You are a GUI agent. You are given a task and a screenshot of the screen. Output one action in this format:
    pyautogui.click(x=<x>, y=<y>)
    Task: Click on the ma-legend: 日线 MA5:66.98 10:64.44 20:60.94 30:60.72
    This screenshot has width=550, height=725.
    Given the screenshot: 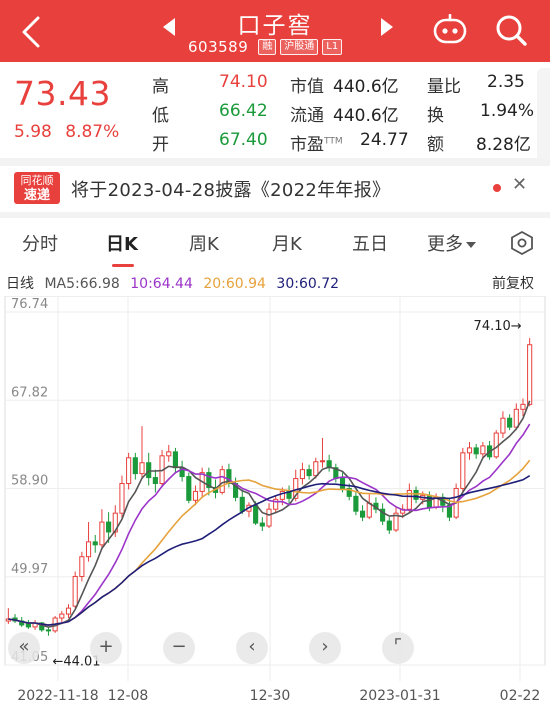 What is the action you would take?
    pyautogui.click(x=175, y=283)
    